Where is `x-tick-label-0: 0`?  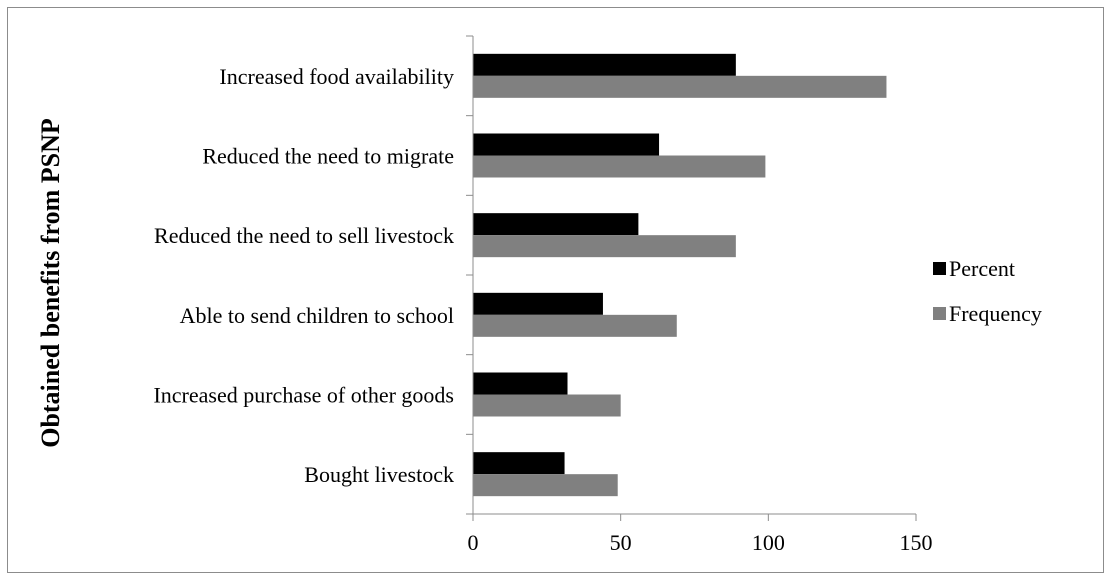 x-tick-label-0: 0 is located at coordinates (473, 542).